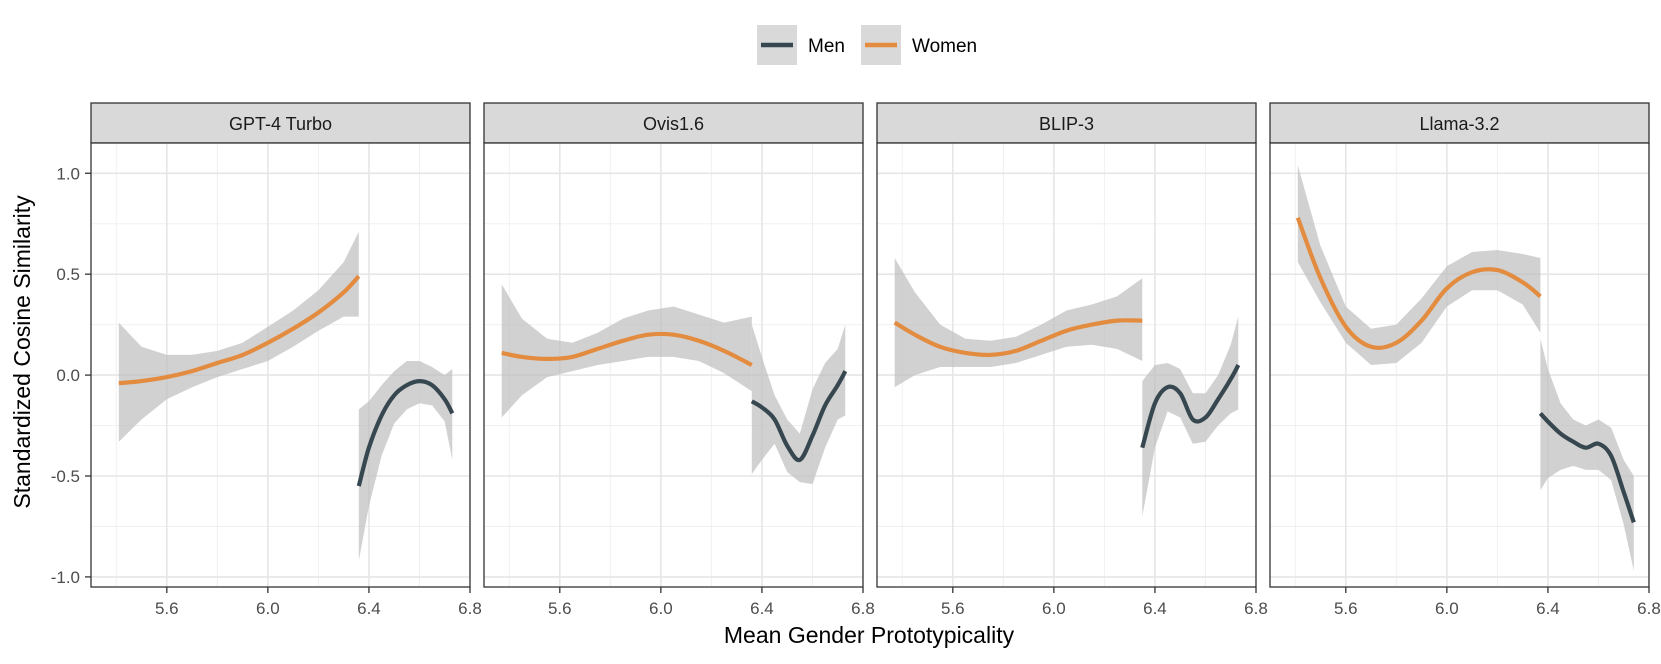 The width and height of the screenshot is (1661, 664). I want to click on y-tick-label: -0.5, so click(65, 476).